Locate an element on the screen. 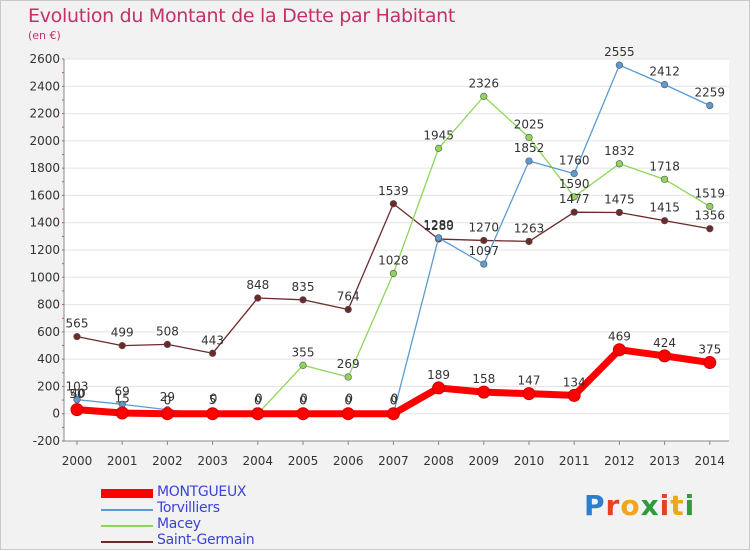  data-label: 508 is located at coordinates (167, 331).